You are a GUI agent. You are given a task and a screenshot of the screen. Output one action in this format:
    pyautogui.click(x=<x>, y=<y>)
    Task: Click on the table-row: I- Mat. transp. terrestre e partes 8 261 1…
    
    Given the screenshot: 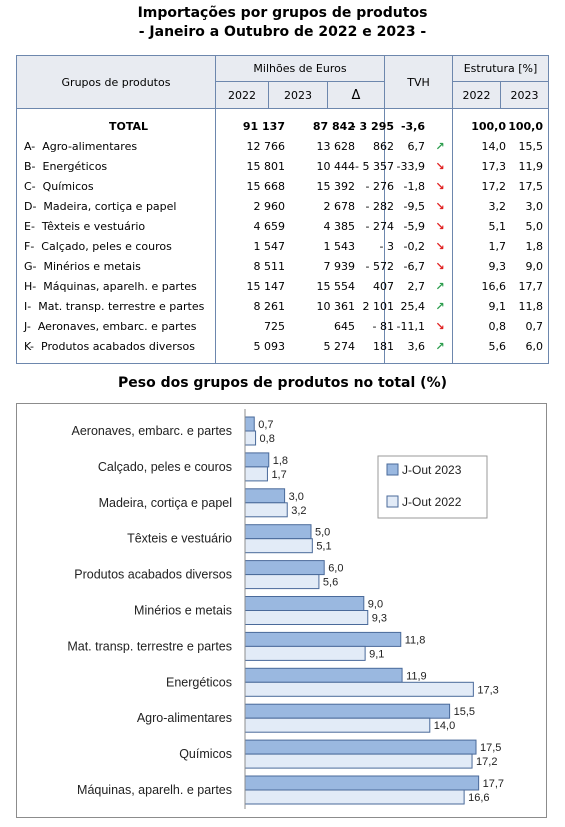 What is the action you would take?
    pyautogui.click(x=282, y=307)
    